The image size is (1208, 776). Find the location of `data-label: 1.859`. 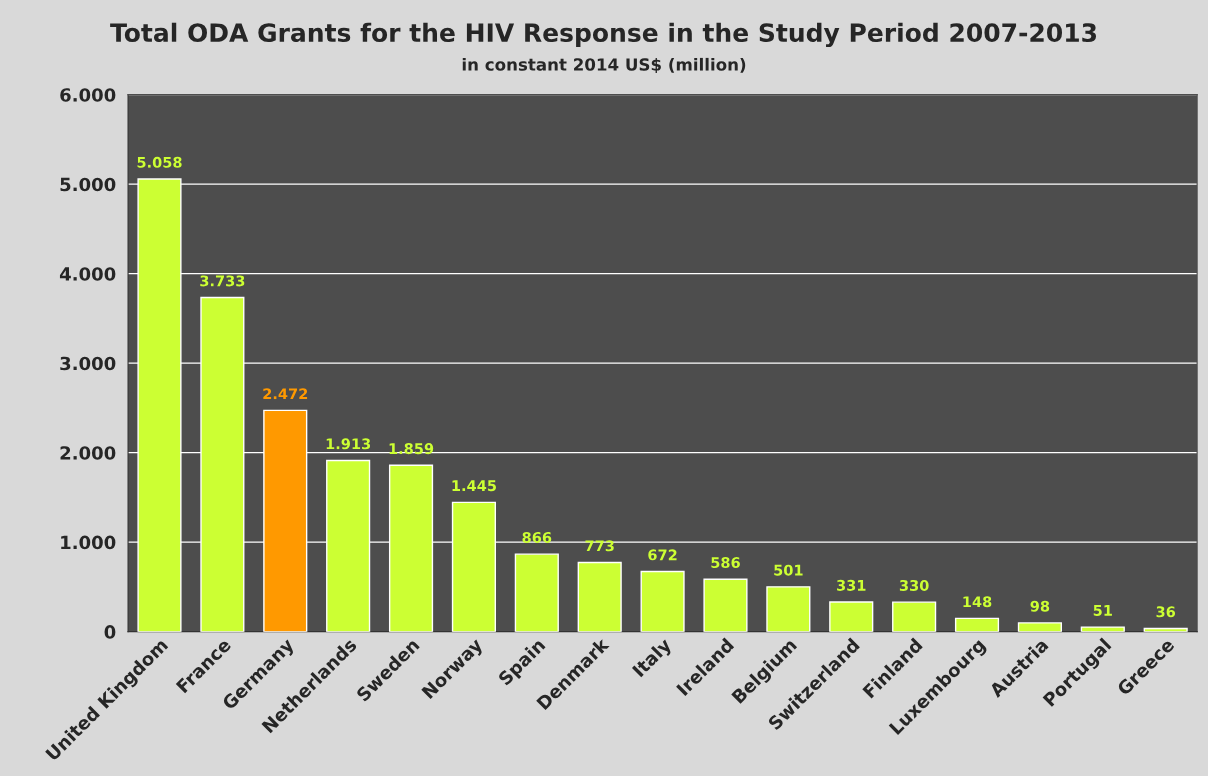

data-label: 1.859 is located at coordinates (411, 449).